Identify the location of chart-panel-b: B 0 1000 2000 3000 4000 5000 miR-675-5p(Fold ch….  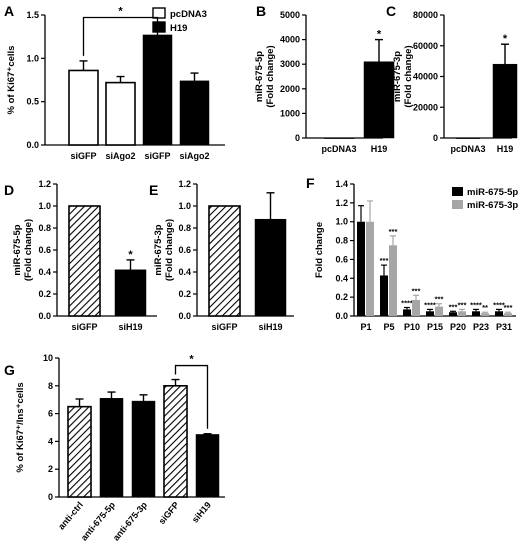
(324, 78).